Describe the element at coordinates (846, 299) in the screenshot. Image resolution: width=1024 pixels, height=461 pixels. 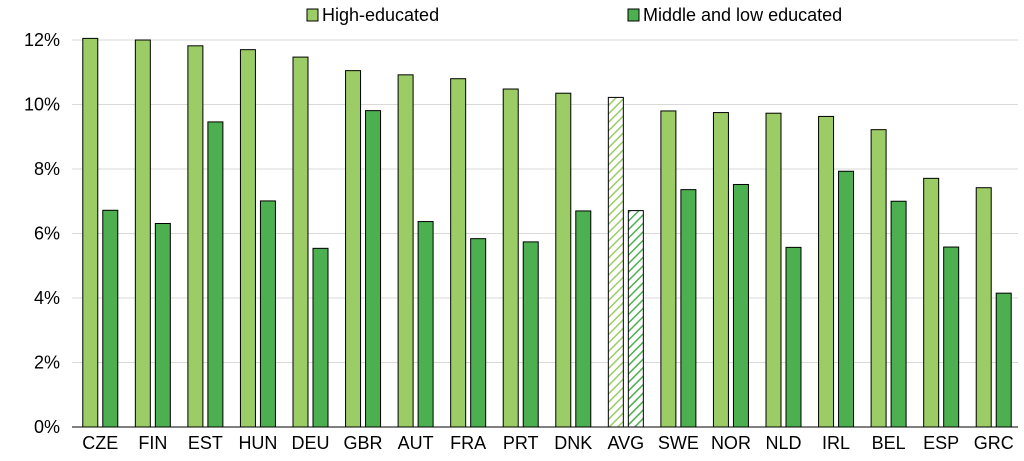
I see `bar-irl-middle-low-educated` at that location.